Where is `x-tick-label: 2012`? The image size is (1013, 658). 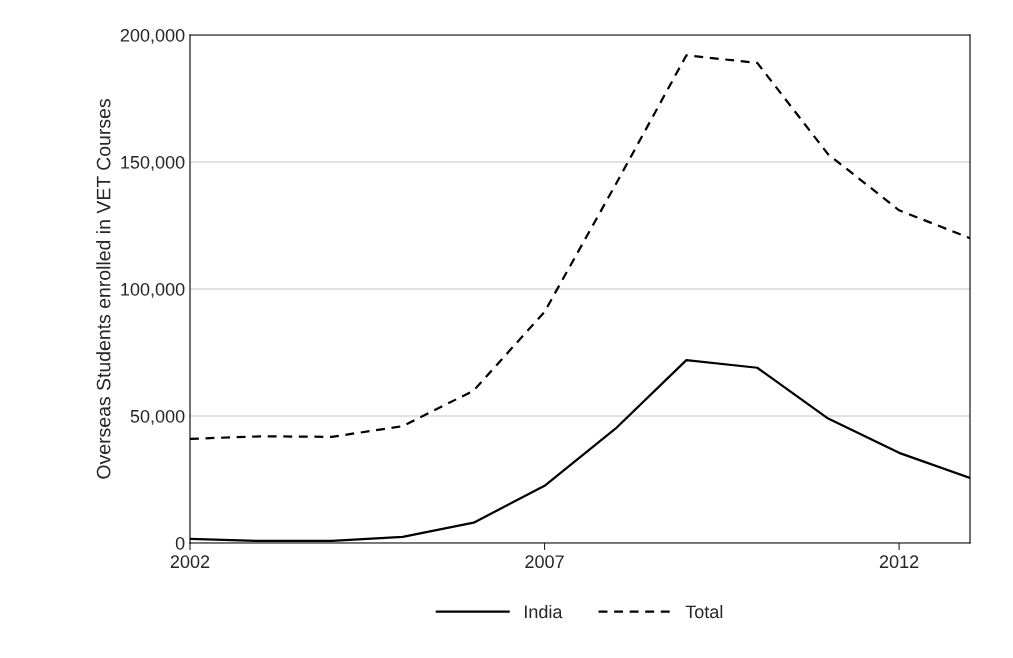
x-tick-label: 2012 is located at coordinates (899, 562).